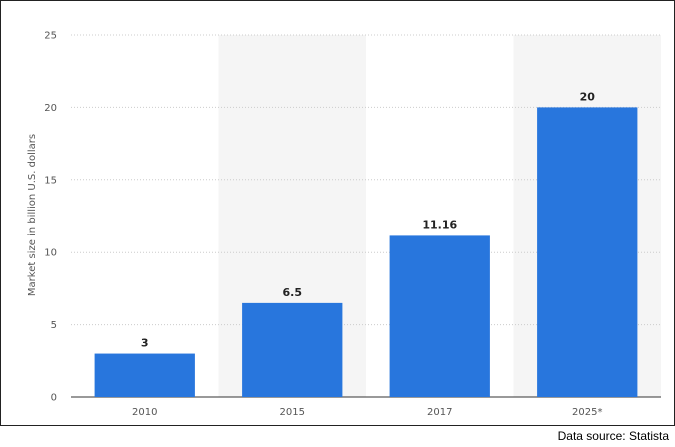  Describe the element at coordinates (54, 398) in the screenshot. I see `y-tick-label: 0` at that location.